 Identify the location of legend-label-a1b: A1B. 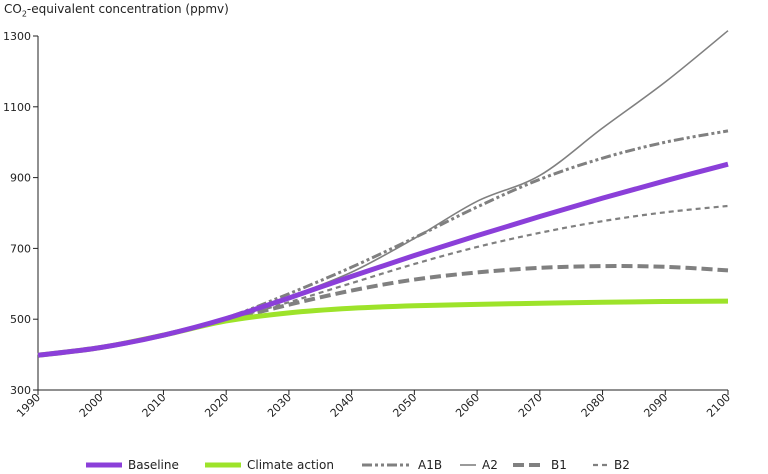
(430, 465).